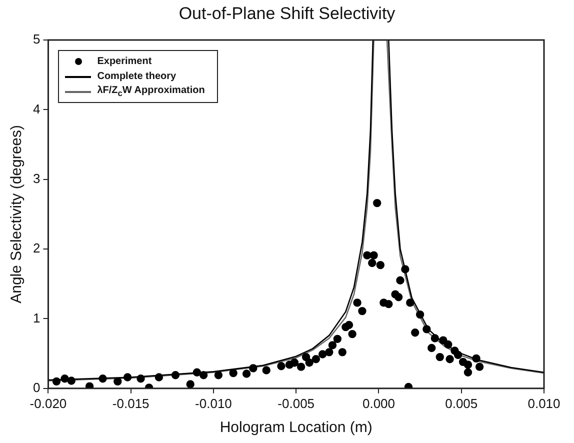 This screenshot has height=443, width=574. Describe the element at coordinates (36, 387) in the screenshot. I see `y-tick-label: 0` at that location.